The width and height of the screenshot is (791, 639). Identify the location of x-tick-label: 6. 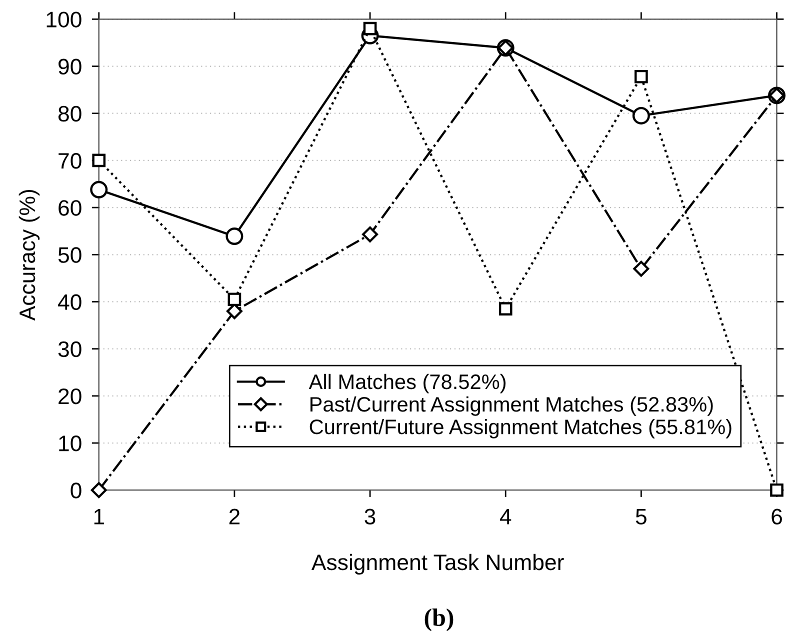
(777, 516).